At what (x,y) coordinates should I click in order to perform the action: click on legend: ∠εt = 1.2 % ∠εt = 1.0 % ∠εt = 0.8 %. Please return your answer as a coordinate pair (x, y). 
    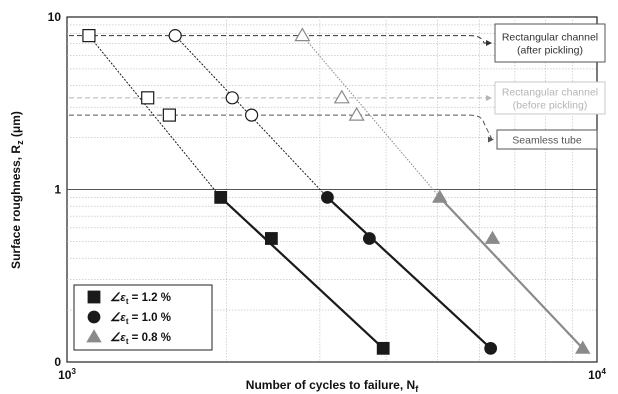
    Looking at the image, I should click on (143, 317).